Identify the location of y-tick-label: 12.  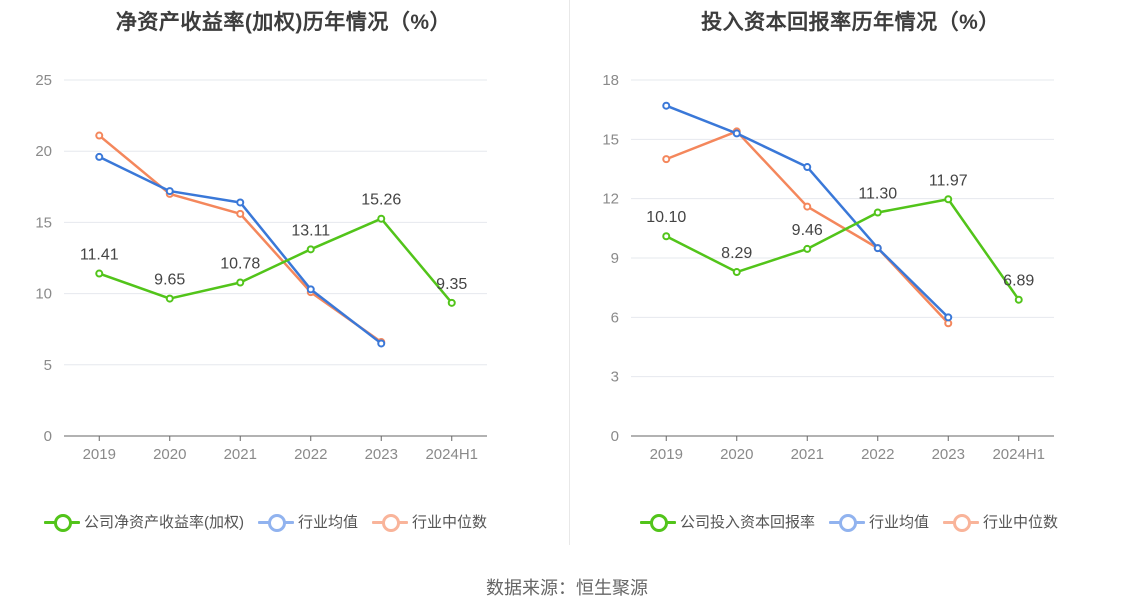
(610, 199).